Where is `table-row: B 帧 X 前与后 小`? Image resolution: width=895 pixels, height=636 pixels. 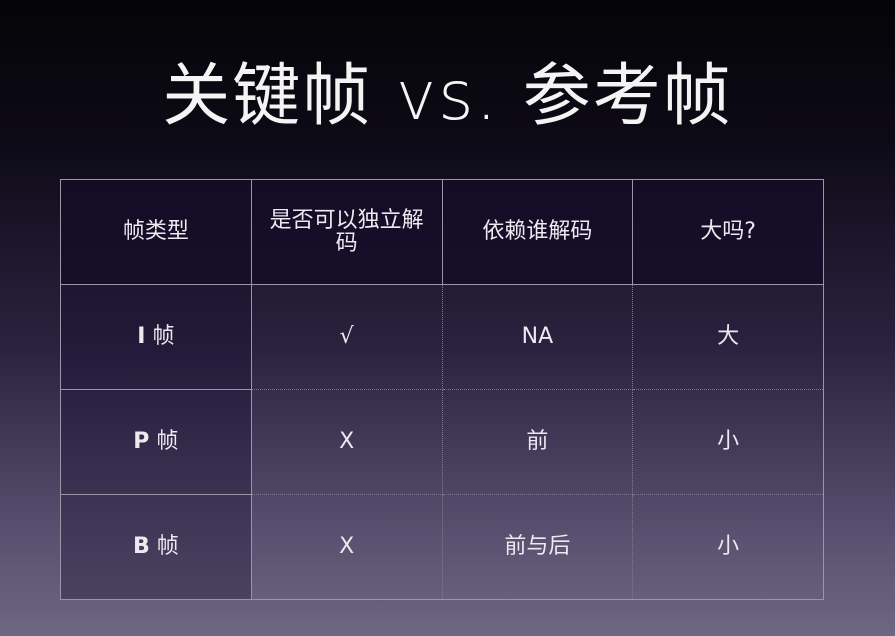 table-row: B 帧 X 前与后 小 is located at coordinates (442, 547).